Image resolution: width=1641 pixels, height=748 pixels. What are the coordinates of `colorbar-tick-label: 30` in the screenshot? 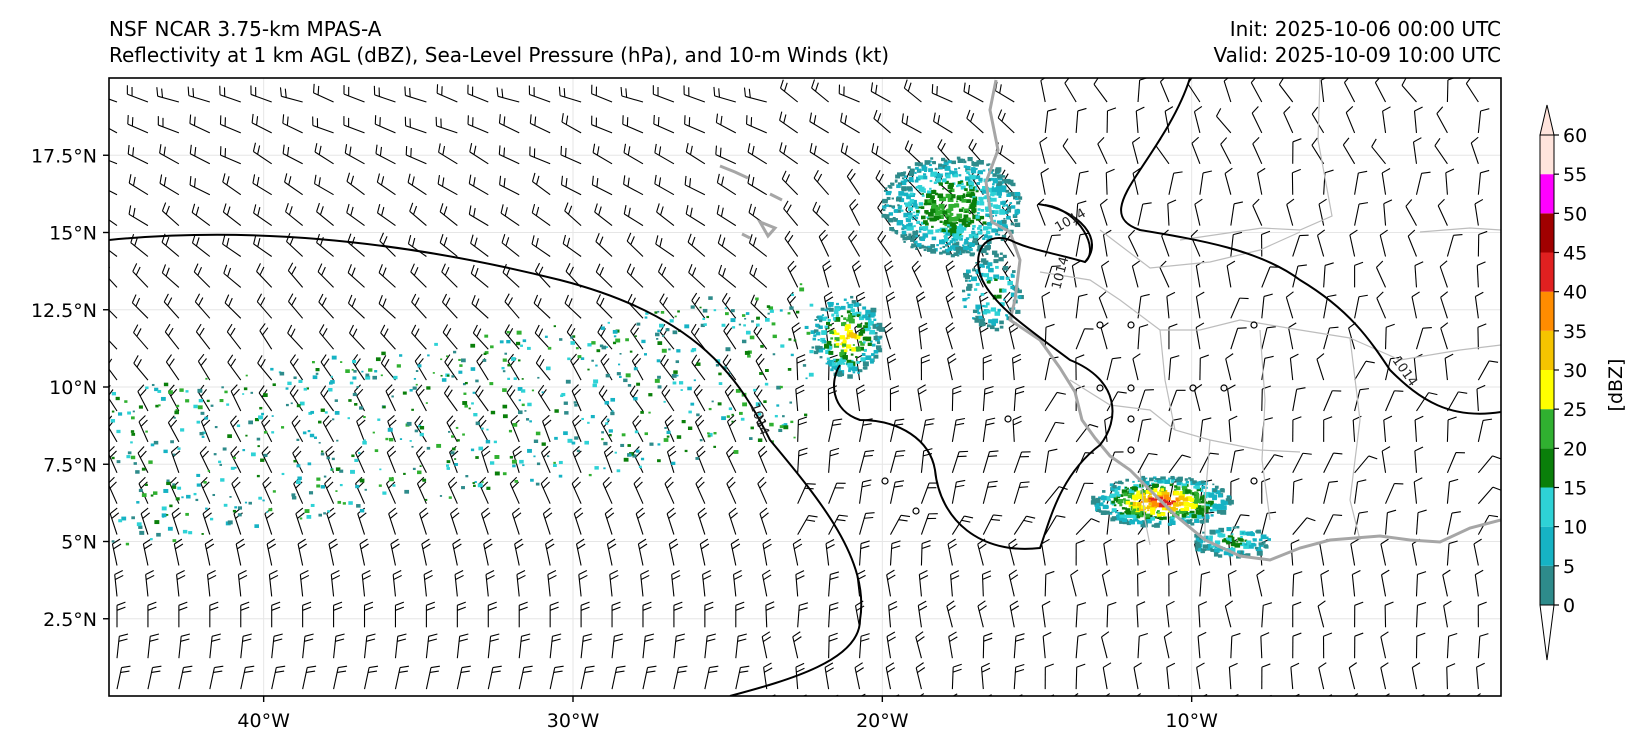 It's located at (1575, 371).